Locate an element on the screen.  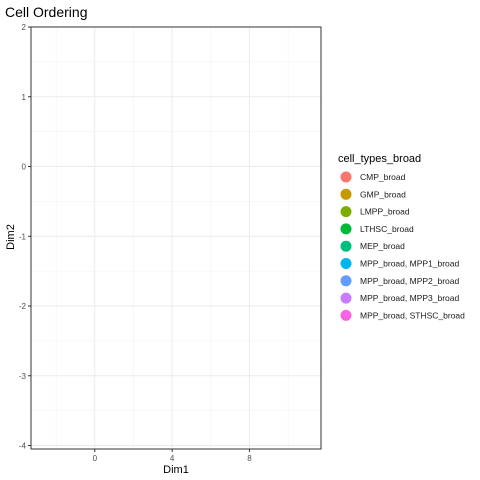
y-tick-label: 0 is located at coordinates (24, 167).